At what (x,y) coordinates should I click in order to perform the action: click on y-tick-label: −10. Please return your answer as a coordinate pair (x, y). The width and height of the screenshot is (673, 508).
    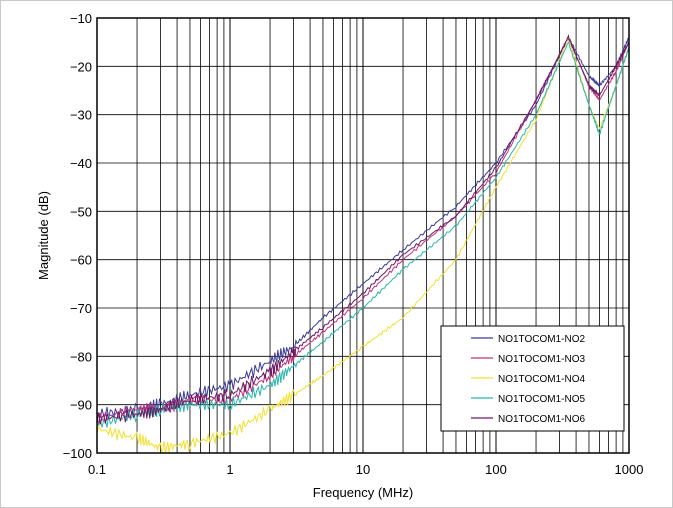
    Looking at the image, I should click on (81, 18).